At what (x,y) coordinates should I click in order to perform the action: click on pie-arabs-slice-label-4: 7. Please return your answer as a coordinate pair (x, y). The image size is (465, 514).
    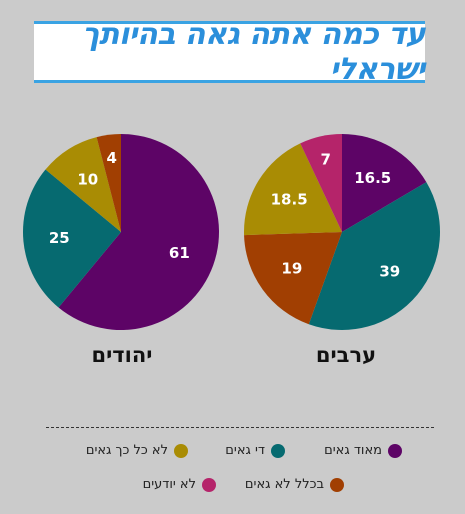
    Looking at the image, I should click on (326, 159).